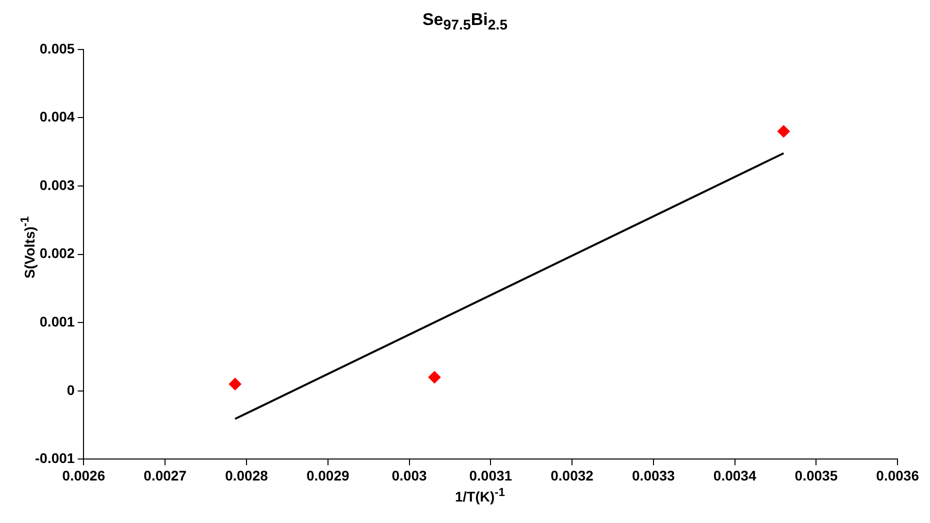 This screenshot has height=523, width=930. What do you see at coordinates (57, 321) in the screenshot?
I see `y-tick-label: 0.001` at bounding box center [57, 321].